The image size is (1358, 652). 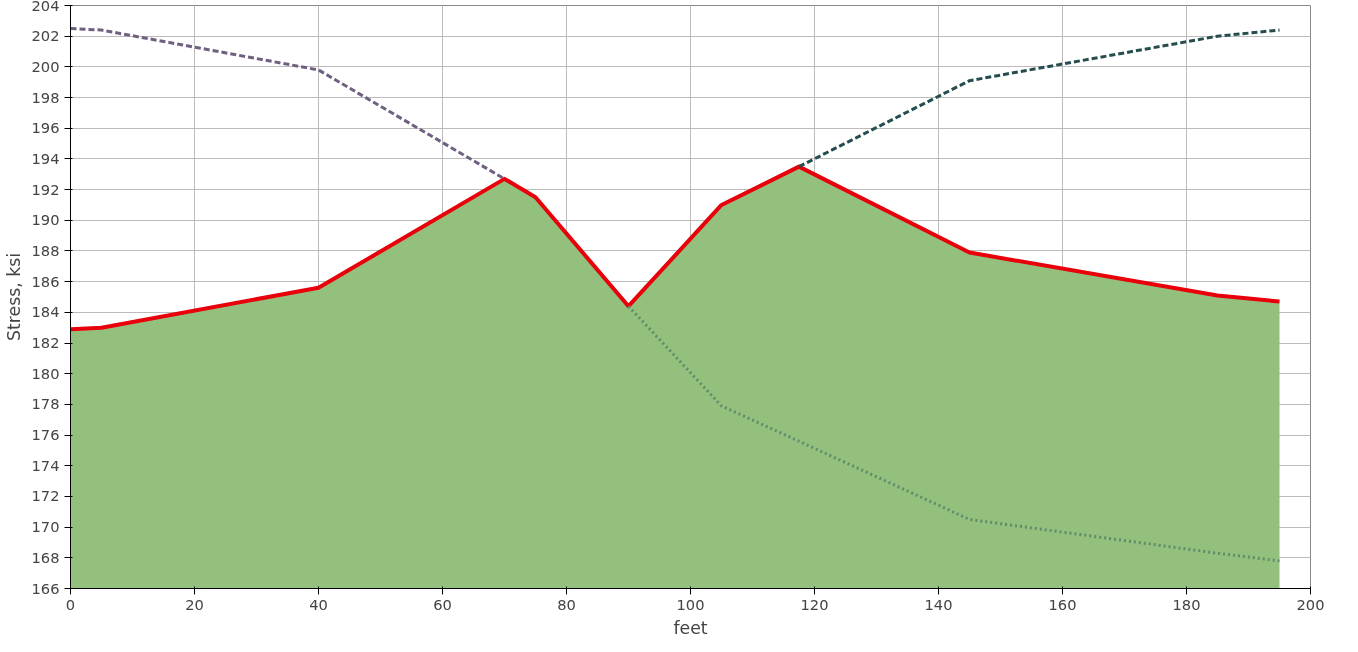 I want to click on y-tick-label: 184, so click(x=45, y=312).